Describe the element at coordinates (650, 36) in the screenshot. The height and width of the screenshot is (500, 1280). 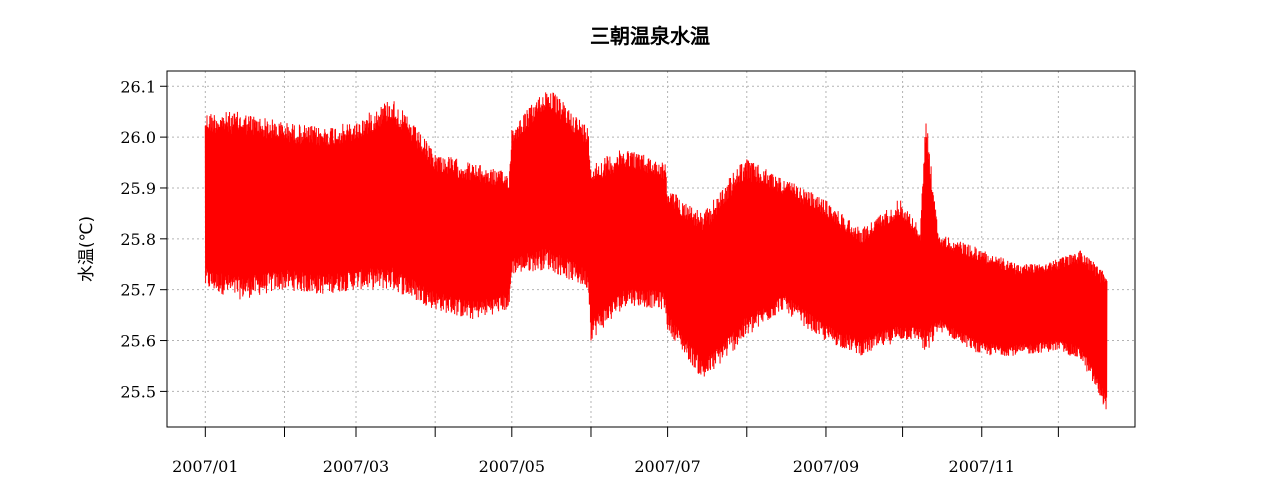
I see `chart-title: 三朝温泉水温` at that location.